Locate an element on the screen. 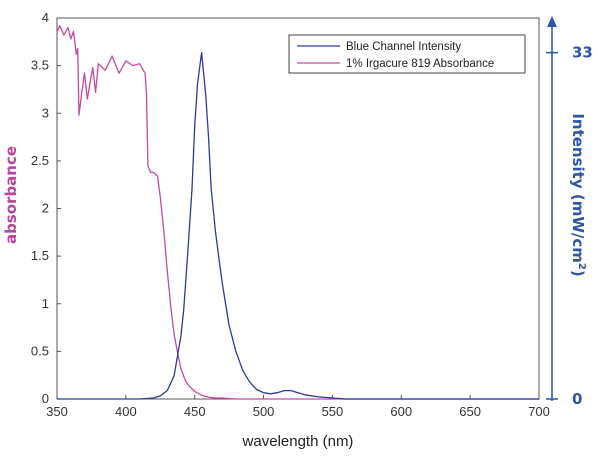 The image size is (598, 461). y-left-tick-label: 2.5 is located at coordinates (40, 160).